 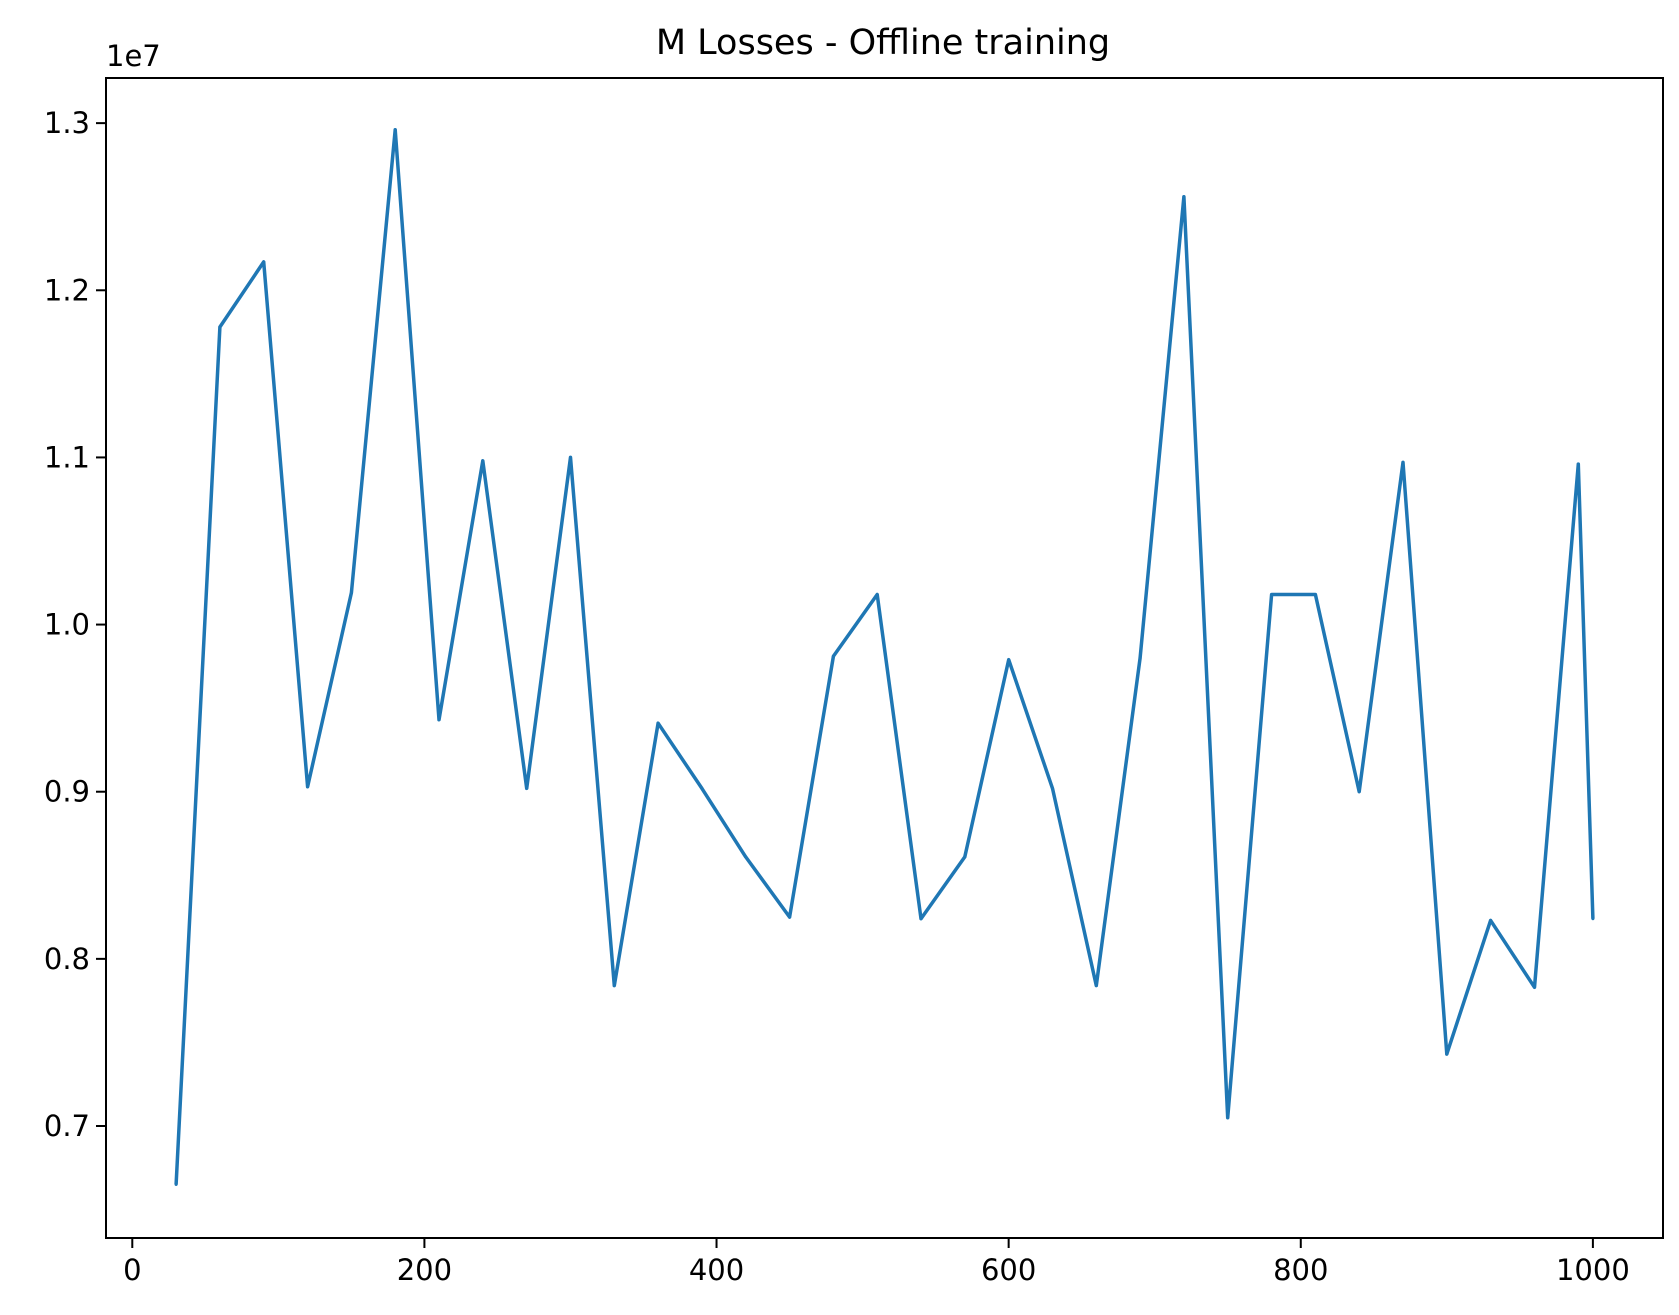 What do you see at coordinates (876, 1262) in the screenshot?
I see `x-axis-ticks: 0 200 400 600 800 1000` at bounding box center [876, 1262].